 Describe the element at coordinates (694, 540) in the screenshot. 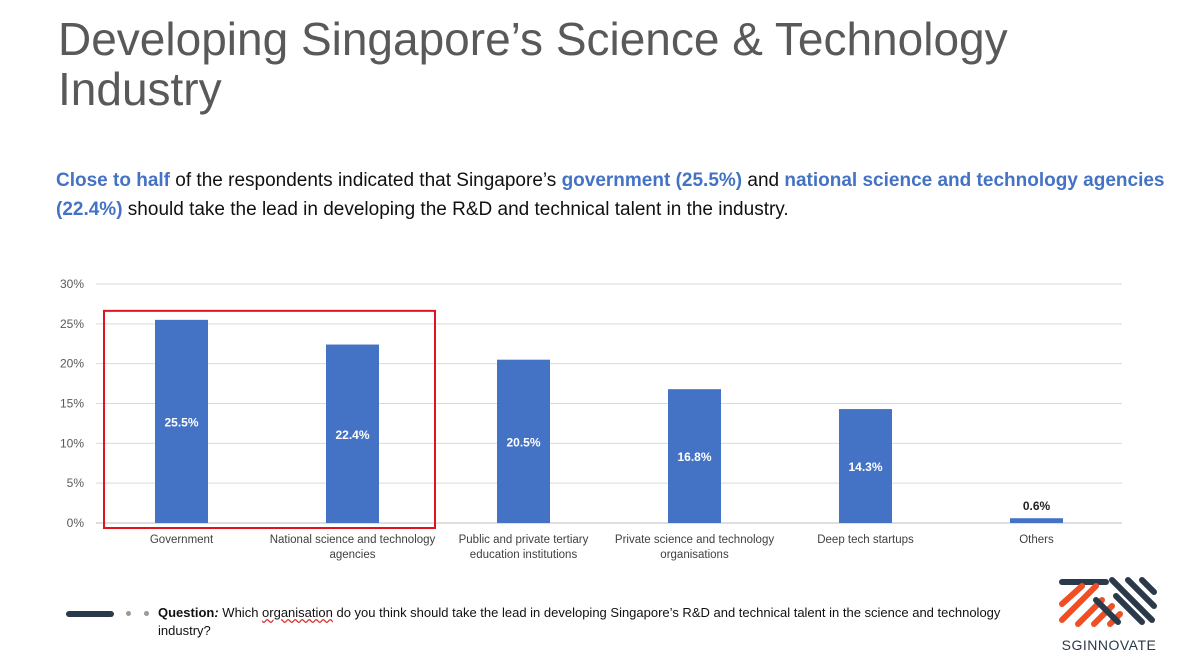

I see `x-category-label: Private science and technology` at that location.